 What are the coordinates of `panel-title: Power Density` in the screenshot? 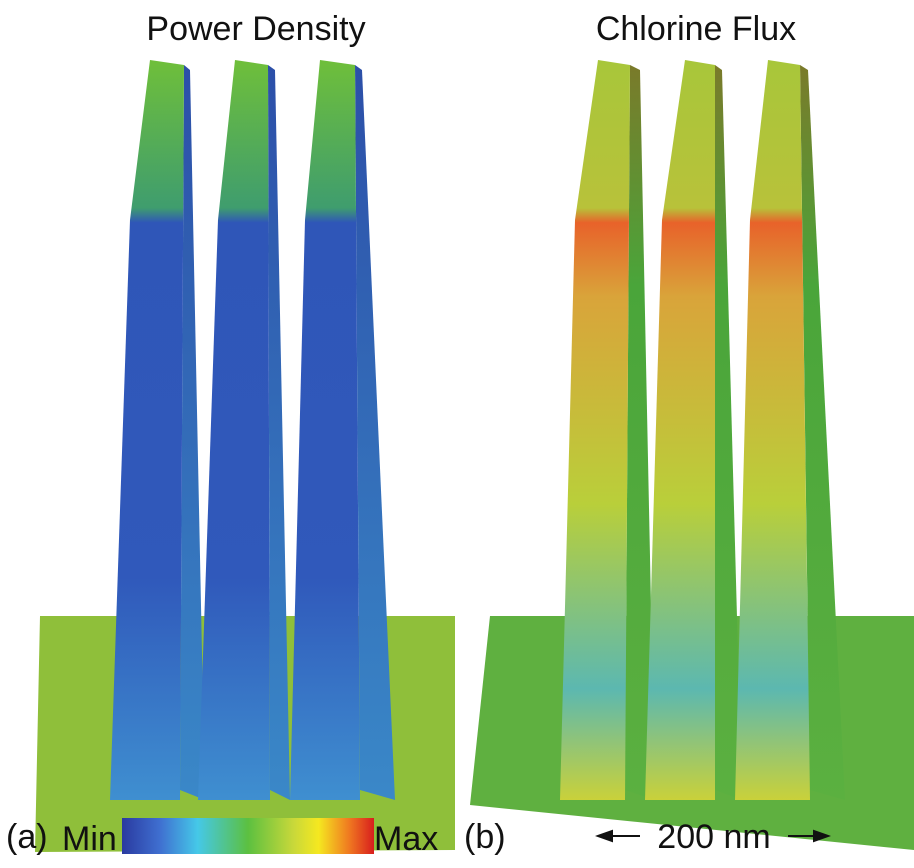 It's located at (255, 29).